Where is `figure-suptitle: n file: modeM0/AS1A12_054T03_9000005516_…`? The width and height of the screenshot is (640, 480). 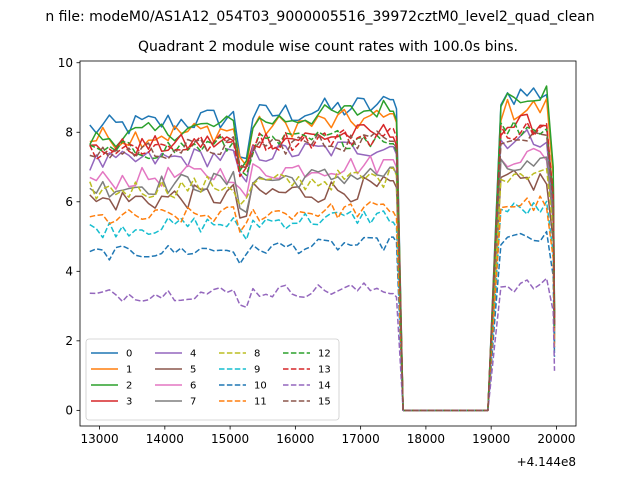 figure-suptitle: n file: modeM0/AS1A12_054T03_9000005516_… is located at coordinates (319, 17).